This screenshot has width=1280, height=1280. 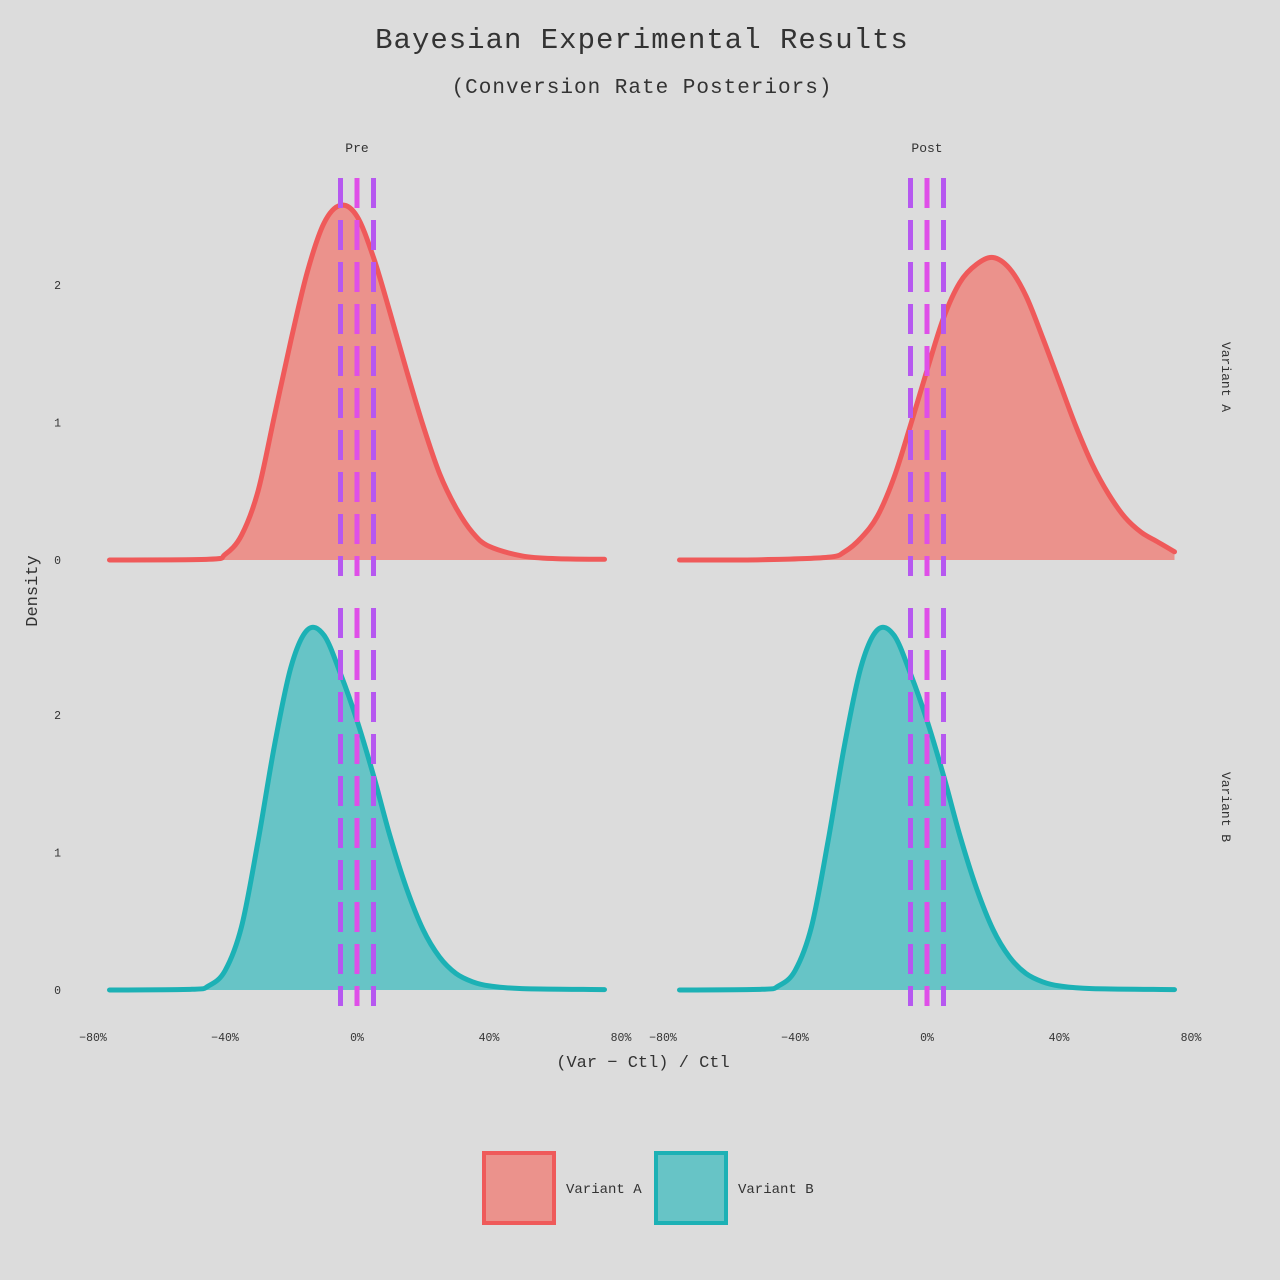 I want to click on y-tick-variant-a-0: 0, so click(x=57, y=561).